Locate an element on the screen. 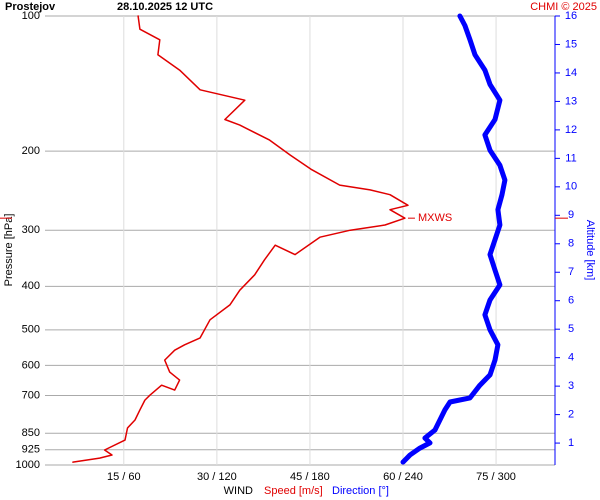  y2-tick-label: 14 is located at coordinates (571, 73).